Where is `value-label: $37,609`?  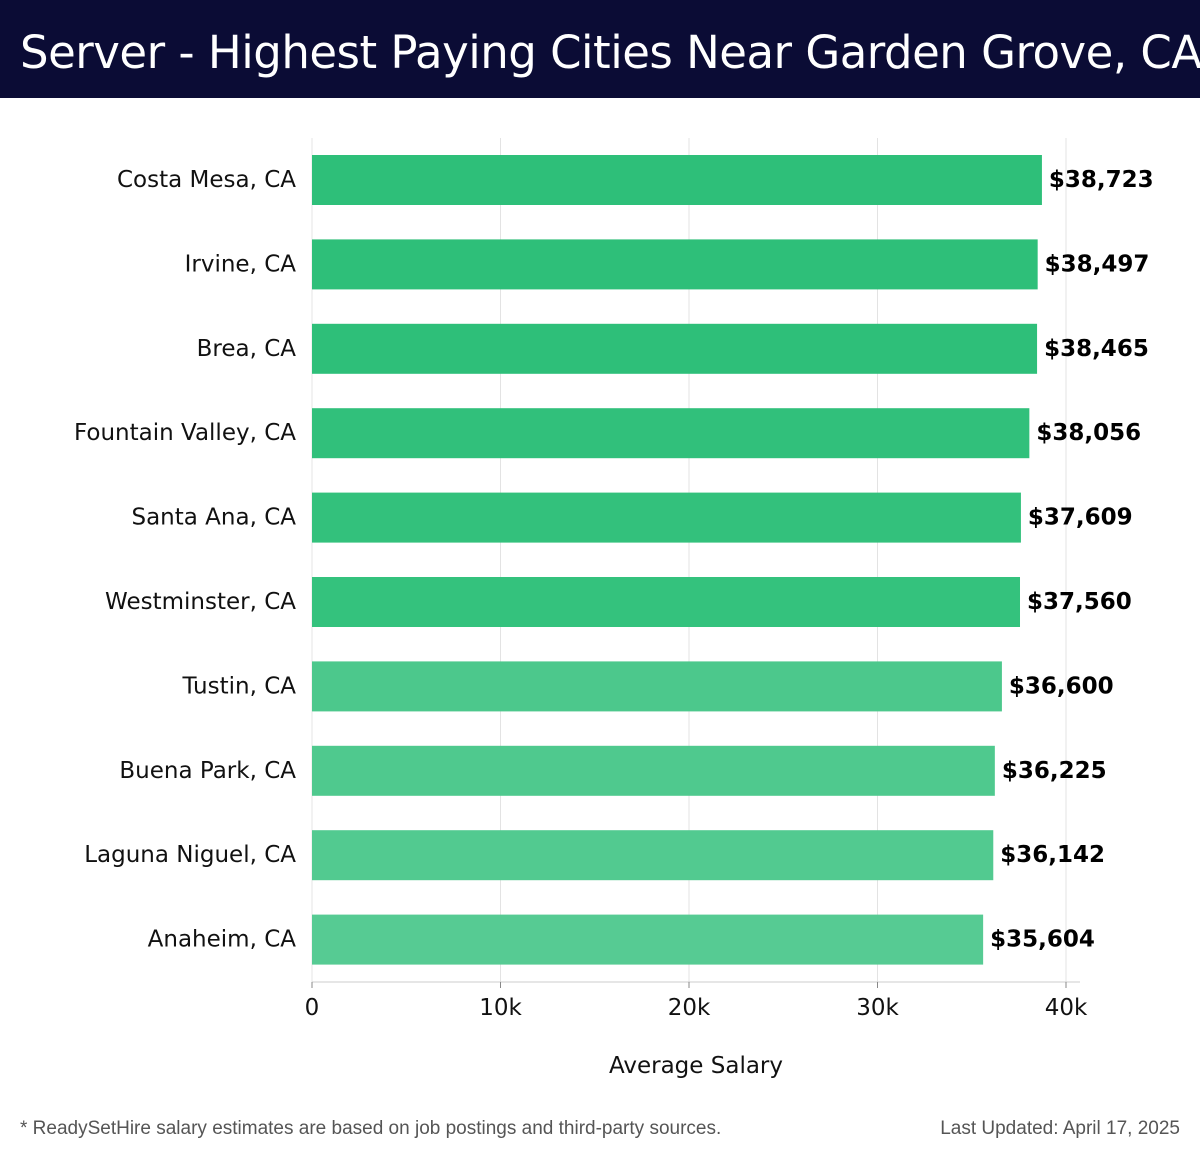 value-label: $37,609 is located at coordinates (1080, 518).